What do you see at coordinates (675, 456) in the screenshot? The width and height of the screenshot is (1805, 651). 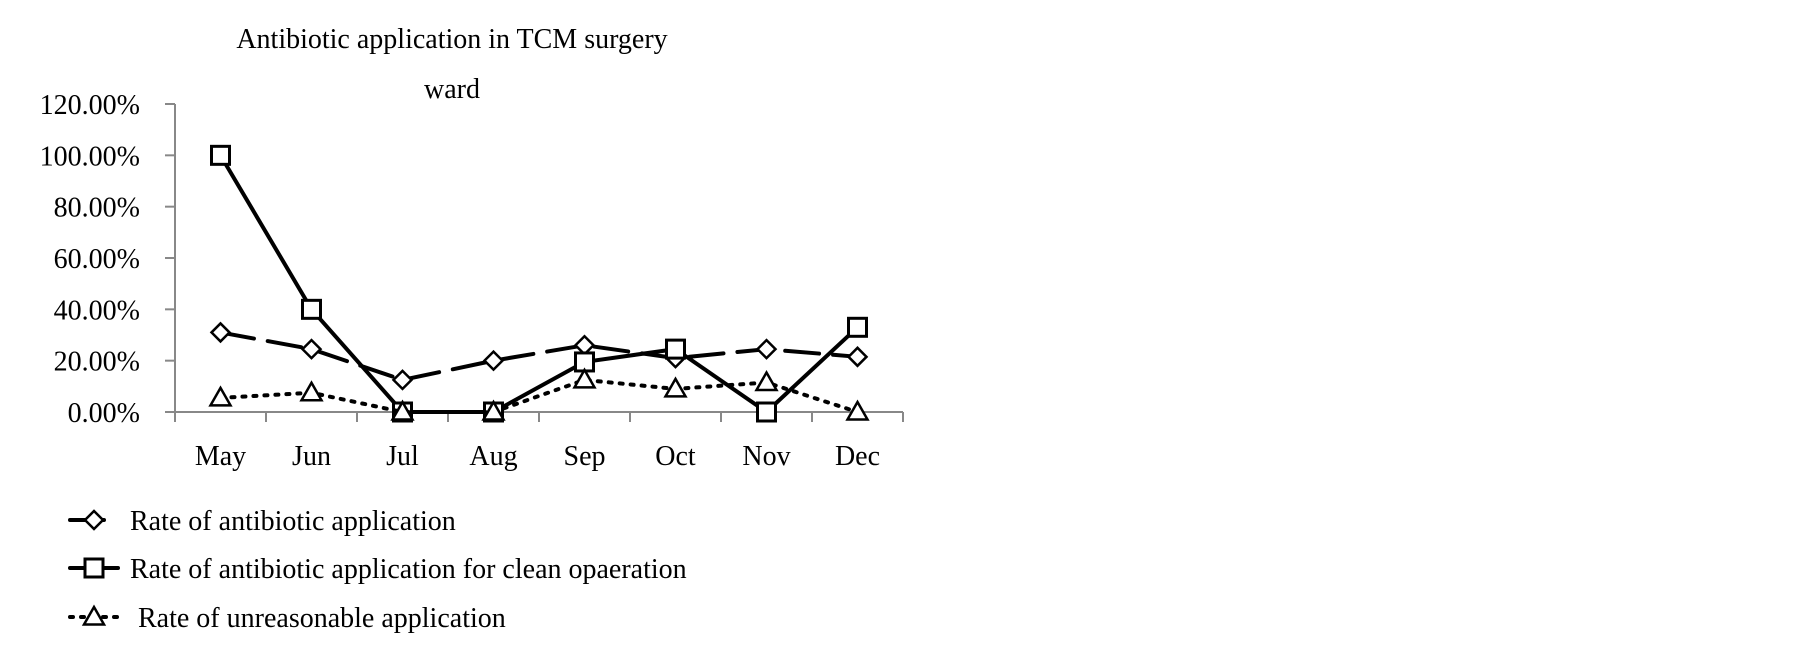 I see `x-tick-label: Oct` at bounding box center [675, 456].